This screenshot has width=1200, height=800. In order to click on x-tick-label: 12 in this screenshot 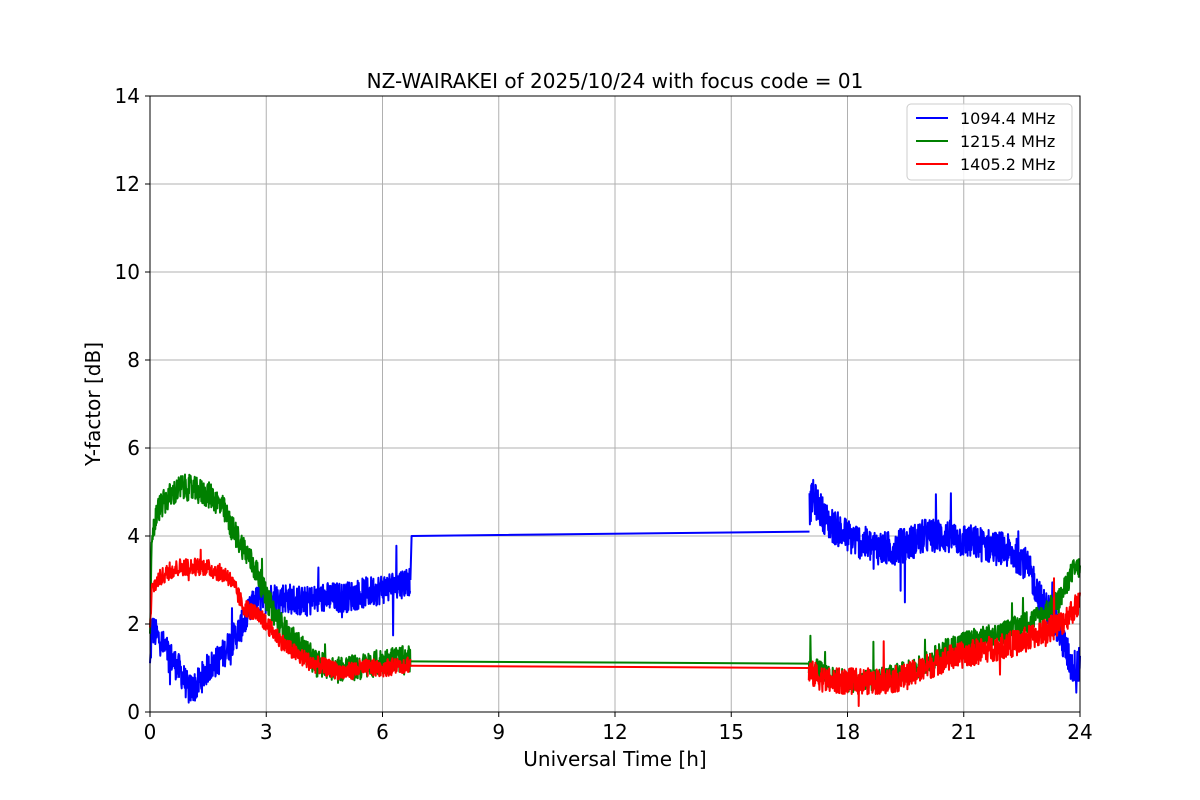, I will do `click(614, 732)`.